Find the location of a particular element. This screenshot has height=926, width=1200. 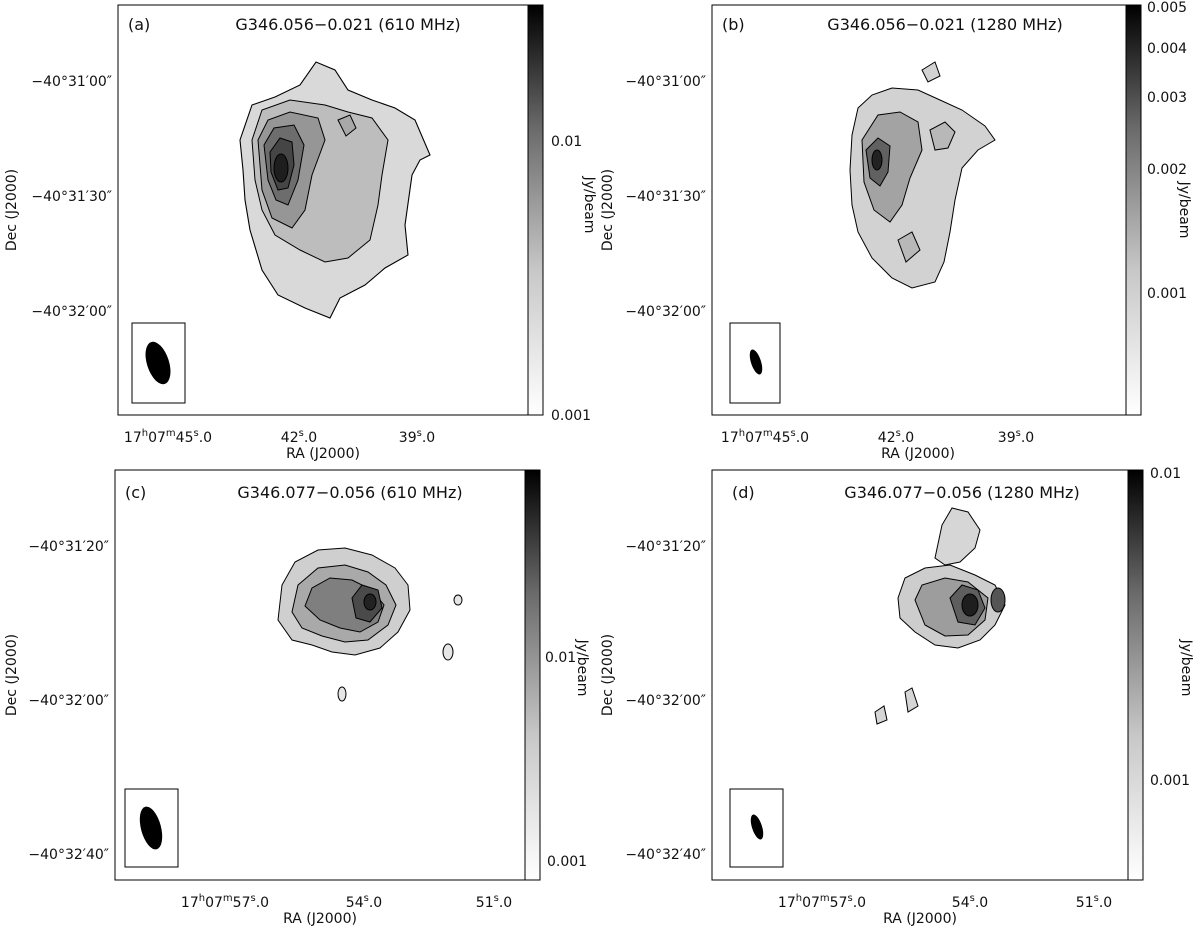

panel-b-xtick-2: 39s.0 is located at coordinates (1016, 437).